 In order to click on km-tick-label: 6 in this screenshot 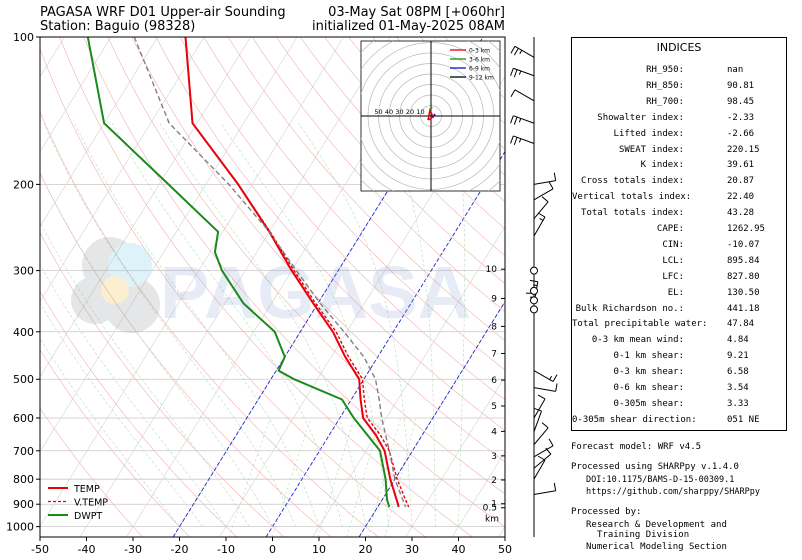, I will do `click(494, 381)`.